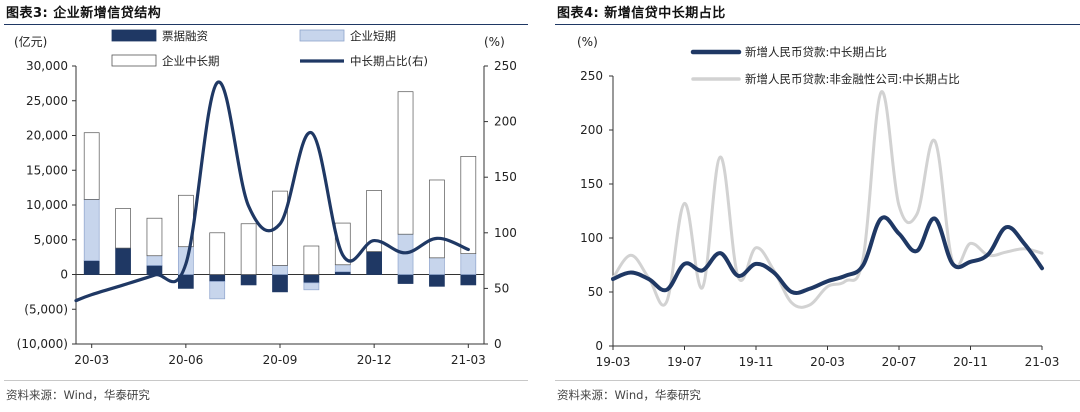 Image resolution: width=1080 pixels, height=412 pixels. I want to click on legend-label: 新增人民币贷款:中长期占比, so click(816, 52).